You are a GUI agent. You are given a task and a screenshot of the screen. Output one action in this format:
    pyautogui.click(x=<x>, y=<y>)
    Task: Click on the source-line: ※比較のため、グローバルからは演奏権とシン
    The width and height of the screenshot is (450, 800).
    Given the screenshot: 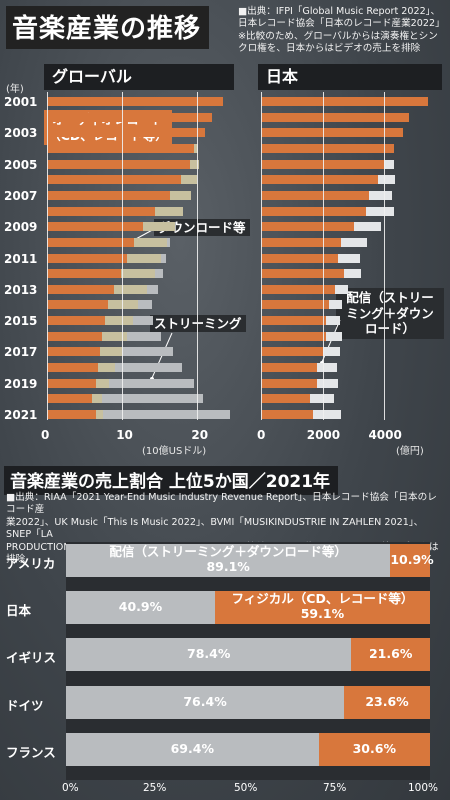 What is the action you would take?
    pyautogui.click(x=338, y=36)
    